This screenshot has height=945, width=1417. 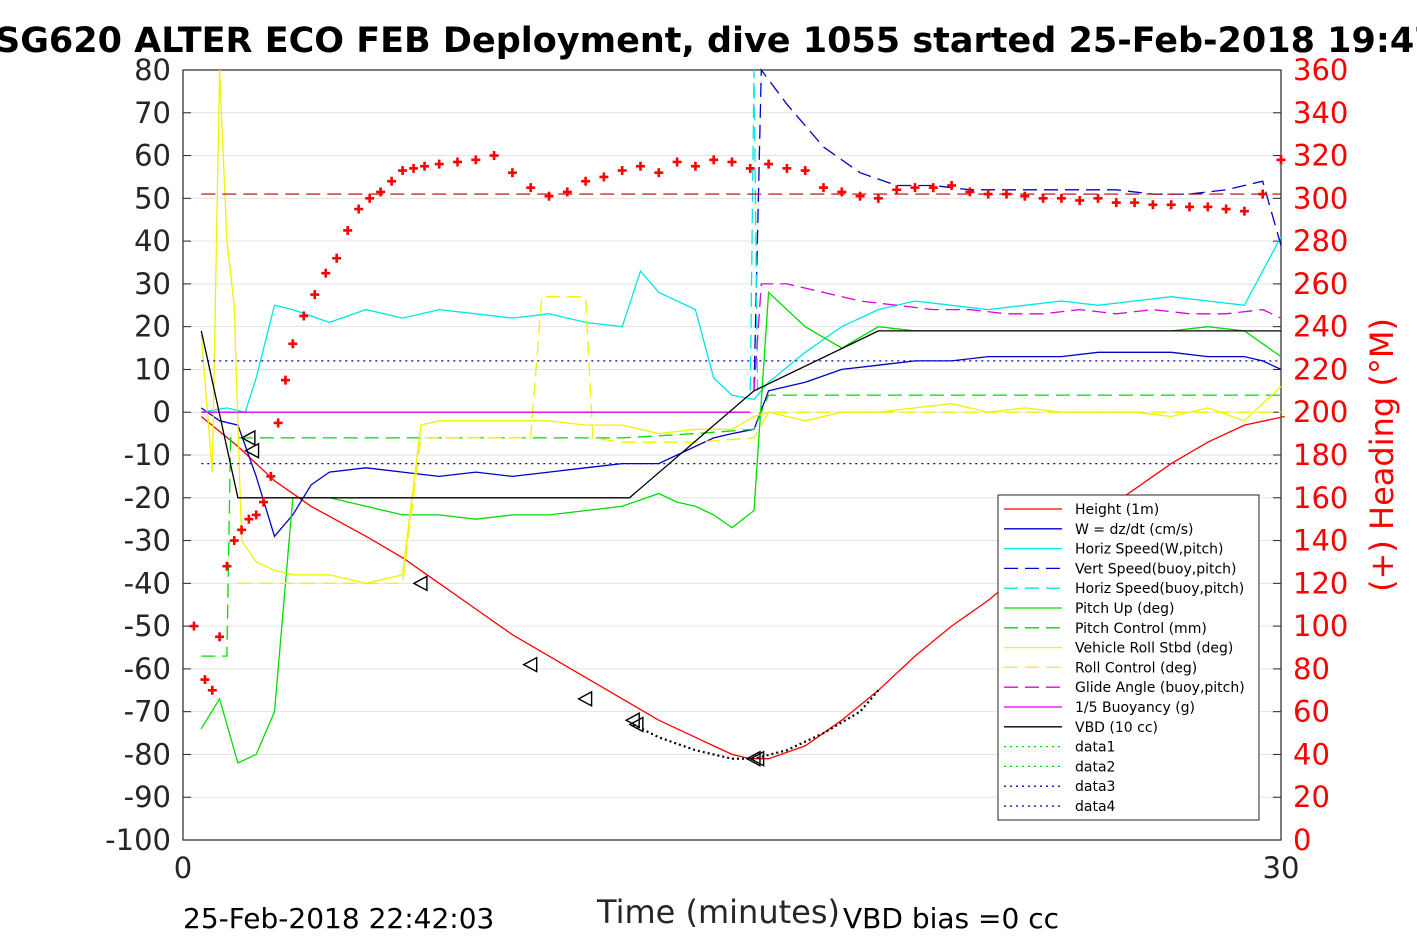 What do you see at coordinates (152, 70) in the screenshot?
I see `y-tick-label: 80` at bounding box center [152, 70].